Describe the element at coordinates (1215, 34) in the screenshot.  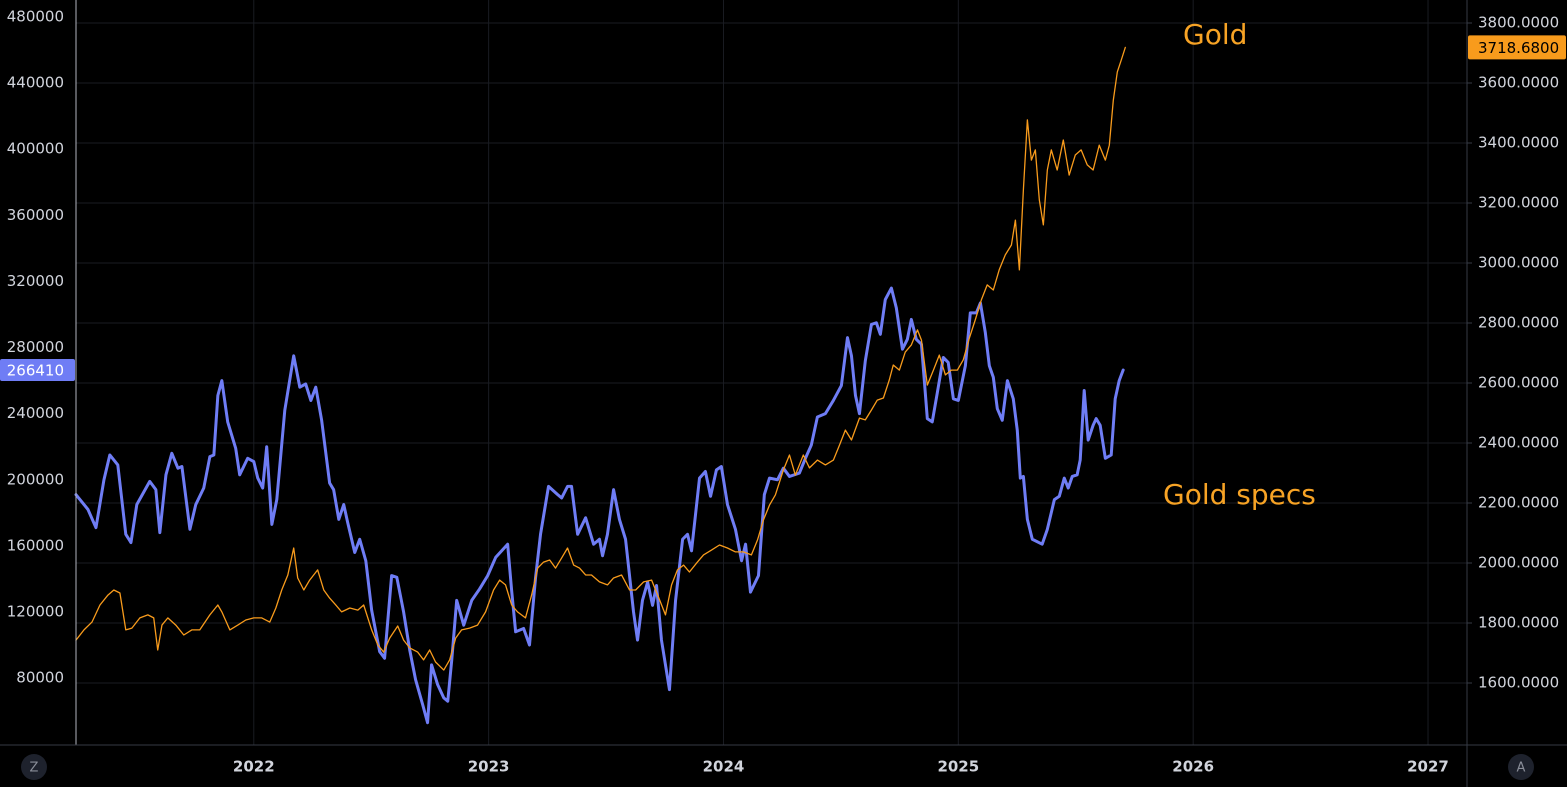
I see `annotation: Gold` at that location.